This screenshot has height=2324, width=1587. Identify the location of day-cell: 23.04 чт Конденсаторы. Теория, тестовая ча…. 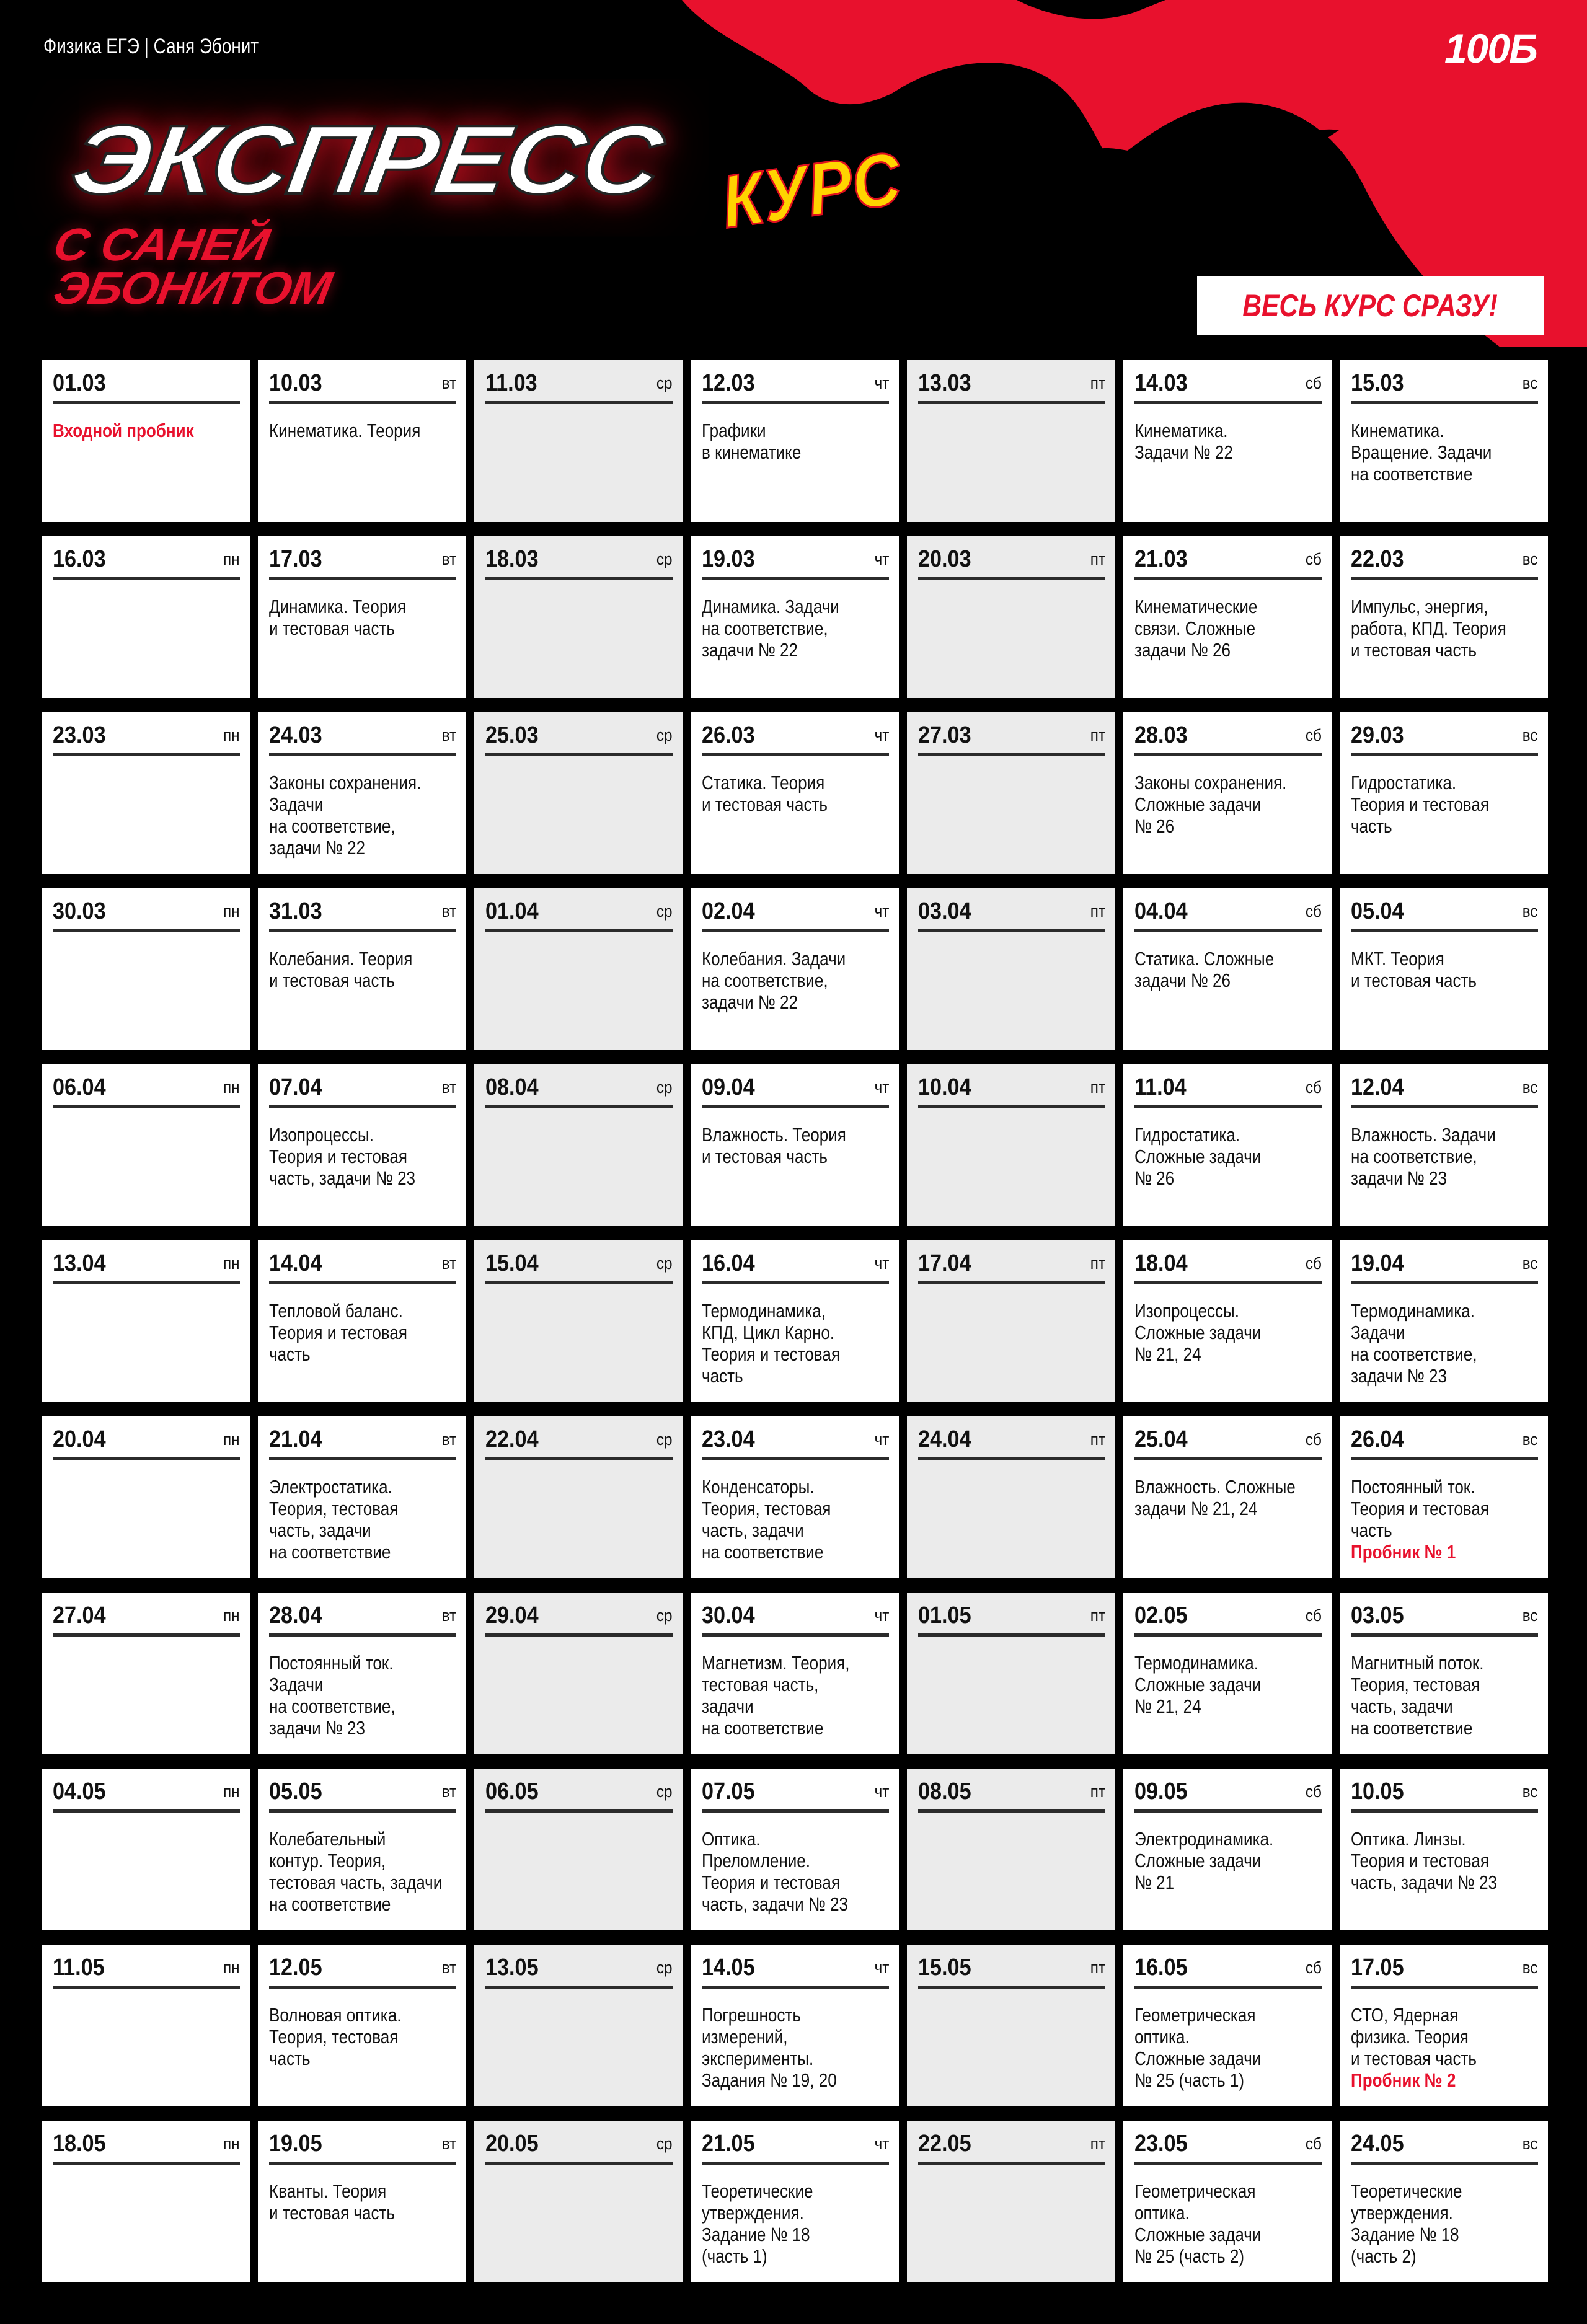
(795, 1497).